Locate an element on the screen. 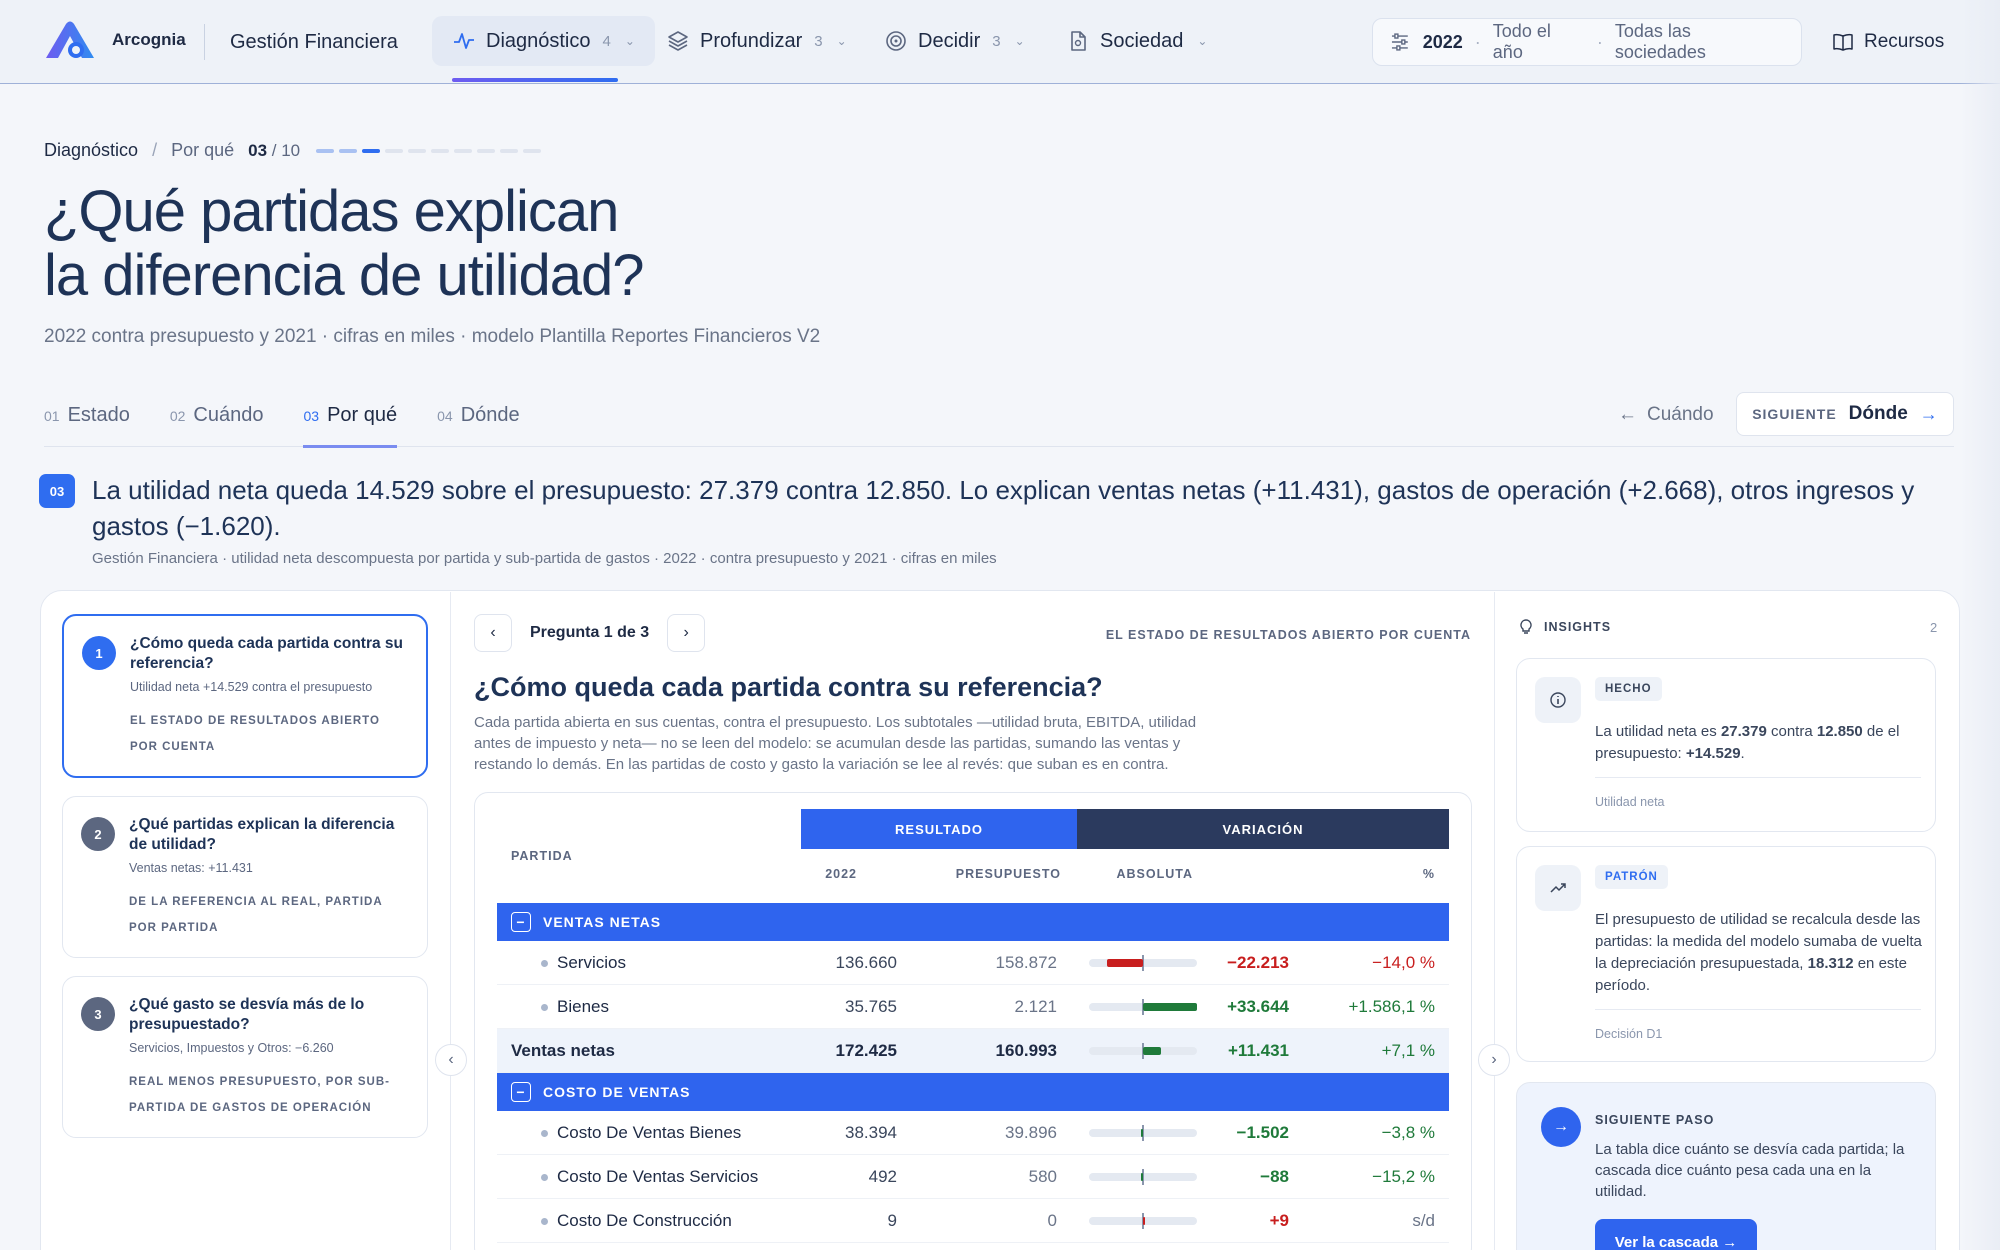  resources-link: Recursos is located at coordinates (1888, 42).